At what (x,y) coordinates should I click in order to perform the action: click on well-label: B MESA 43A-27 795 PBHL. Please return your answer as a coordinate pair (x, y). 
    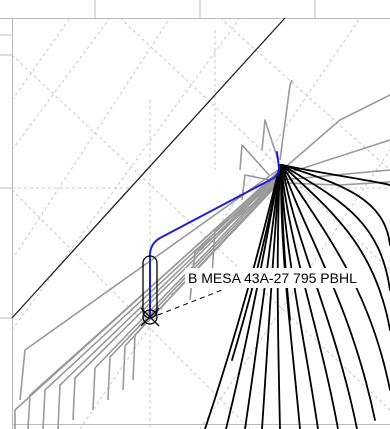
    Looking at the image, I should click on (272, 278).